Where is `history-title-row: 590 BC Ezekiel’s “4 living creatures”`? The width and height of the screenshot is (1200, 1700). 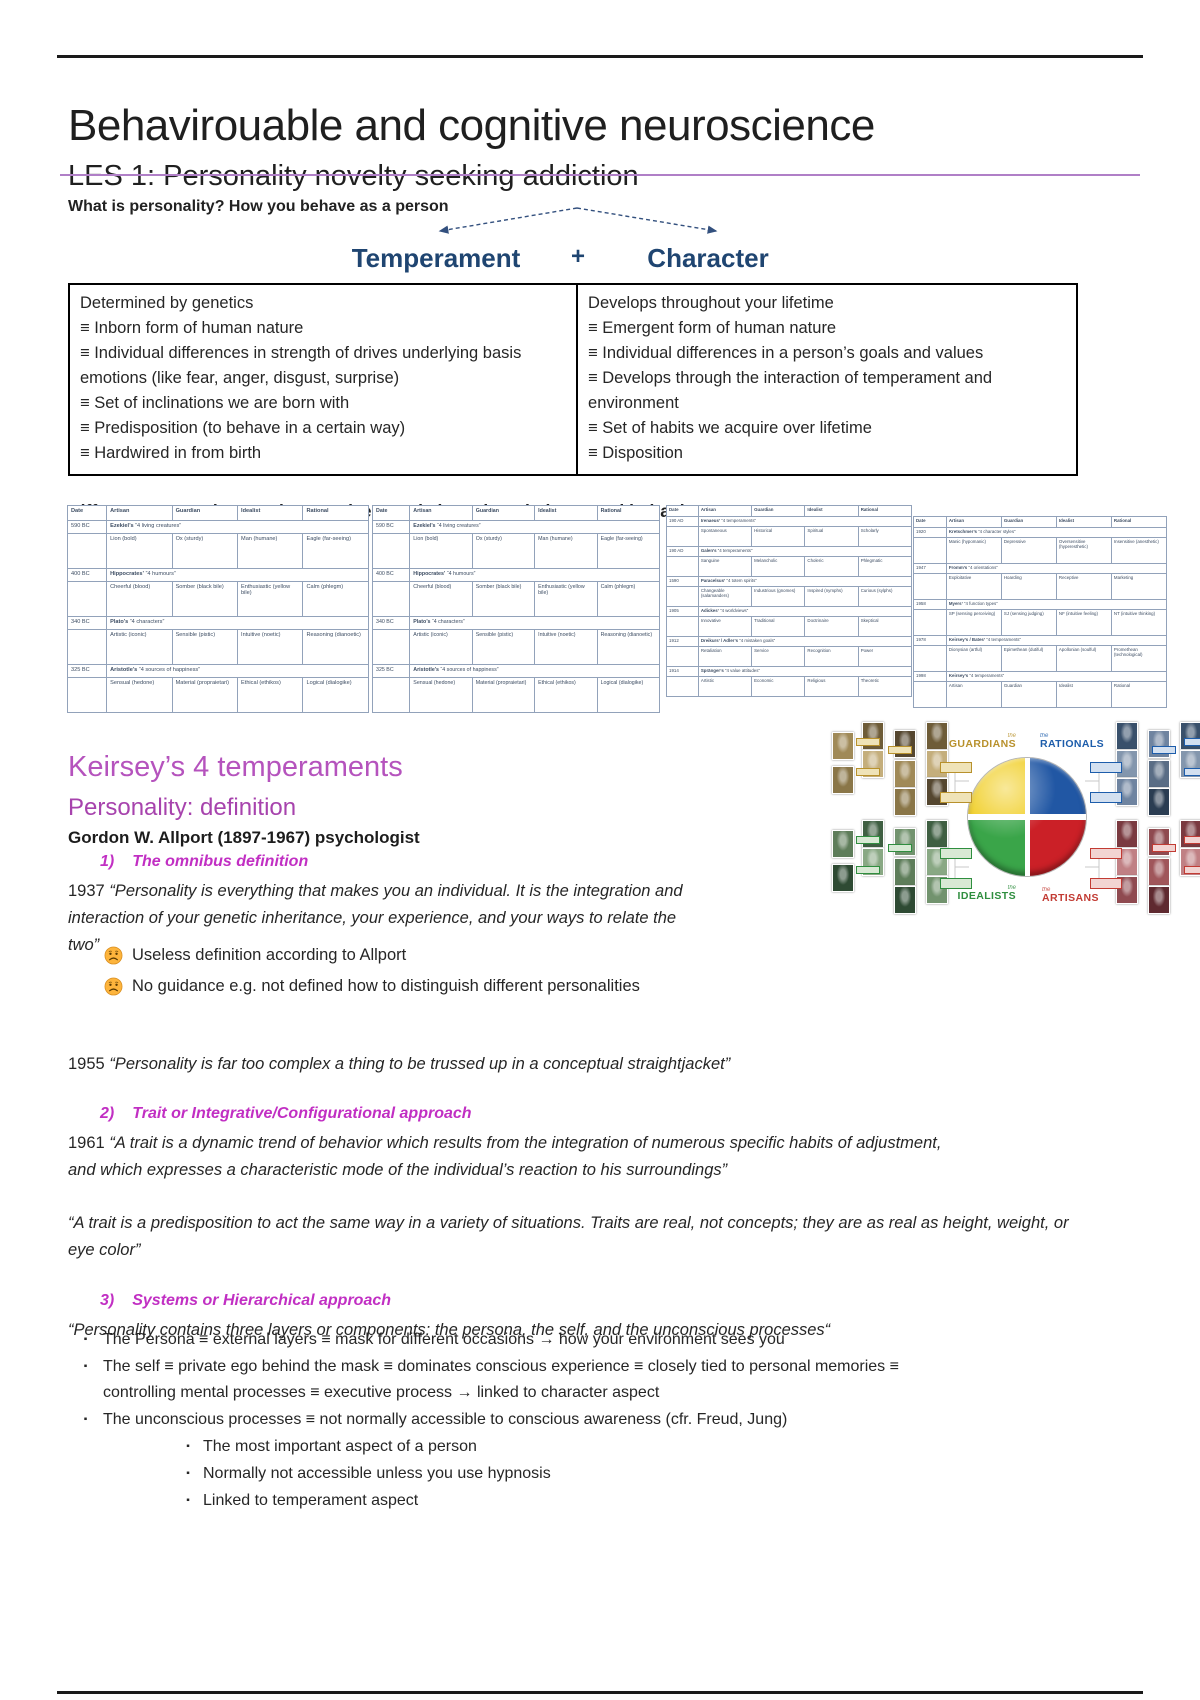
history-title-row: 590 BC Ezekiel’s “4 living creatures” is located at coordinates (217, 527).